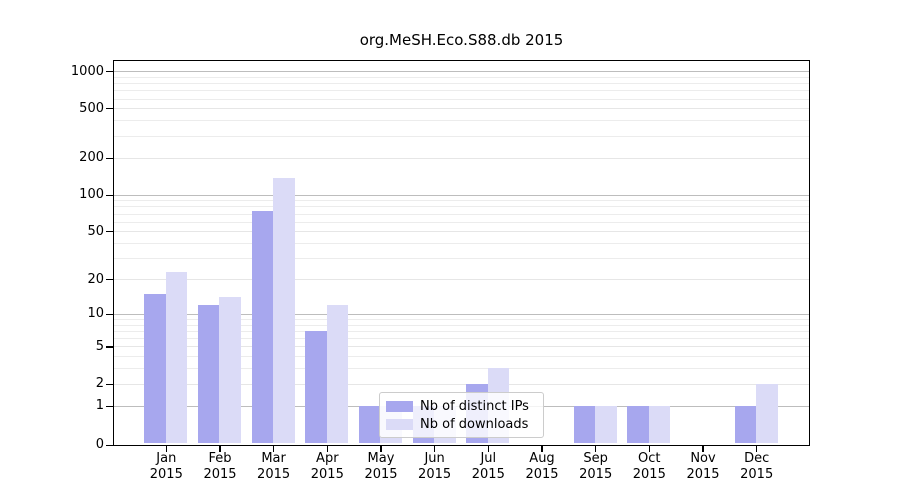  Describe the element at coordinates (327, 466) in the screenshot. I see `x-tick-label-apr: Apr 2015` at that location.